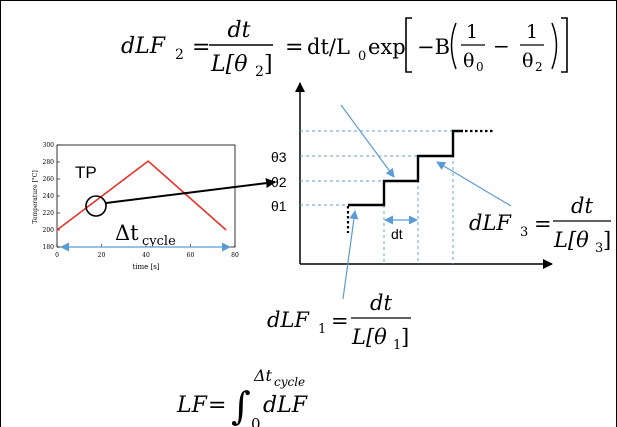 This screenshot has width=617, height=427. Describe the element at coordinates (350, 255) in the screenshot. I see `callout-dlf1-arrow` at that location.